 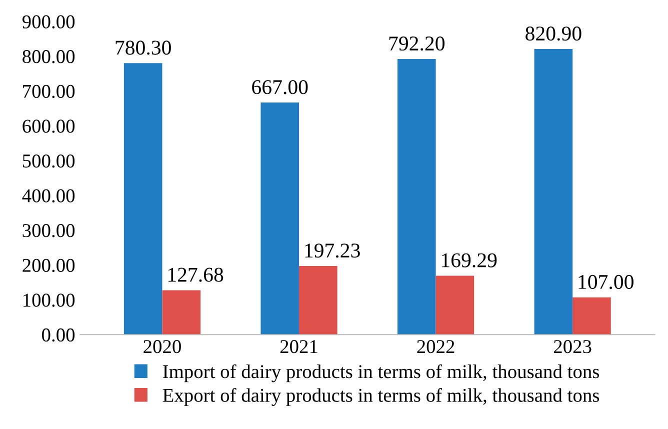 I want to click on legend-label: Import of dairy products in terms of milk, thousand tons, so click(x=381, y=373).